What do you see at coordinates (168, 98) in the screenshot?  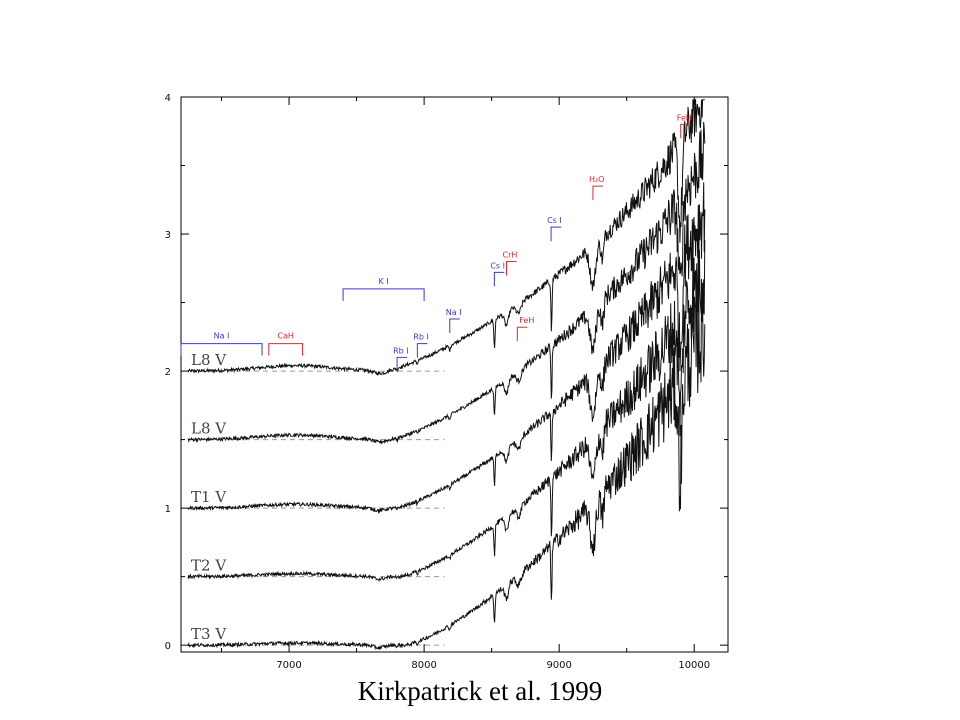 I see `y-tick-label: 4` at bounding box center [168, 98].